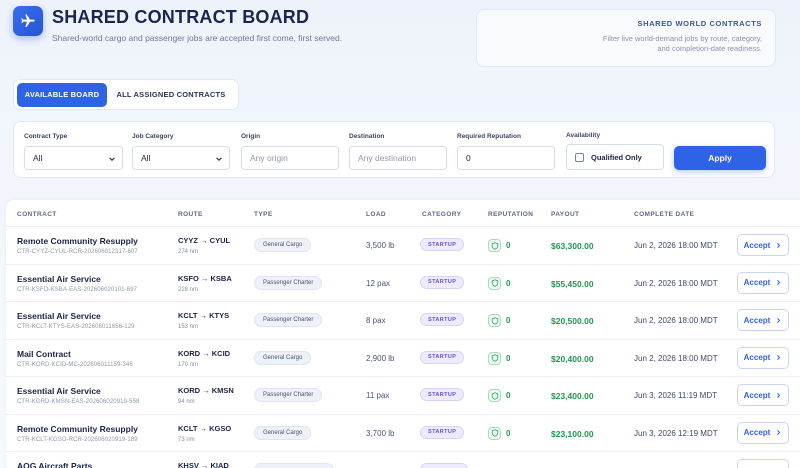 The width and height of the screenshot is (800, 468). Describe the element at coordinates (506, 158) in the screenshot. I see `reputation-input: 0` at that location.